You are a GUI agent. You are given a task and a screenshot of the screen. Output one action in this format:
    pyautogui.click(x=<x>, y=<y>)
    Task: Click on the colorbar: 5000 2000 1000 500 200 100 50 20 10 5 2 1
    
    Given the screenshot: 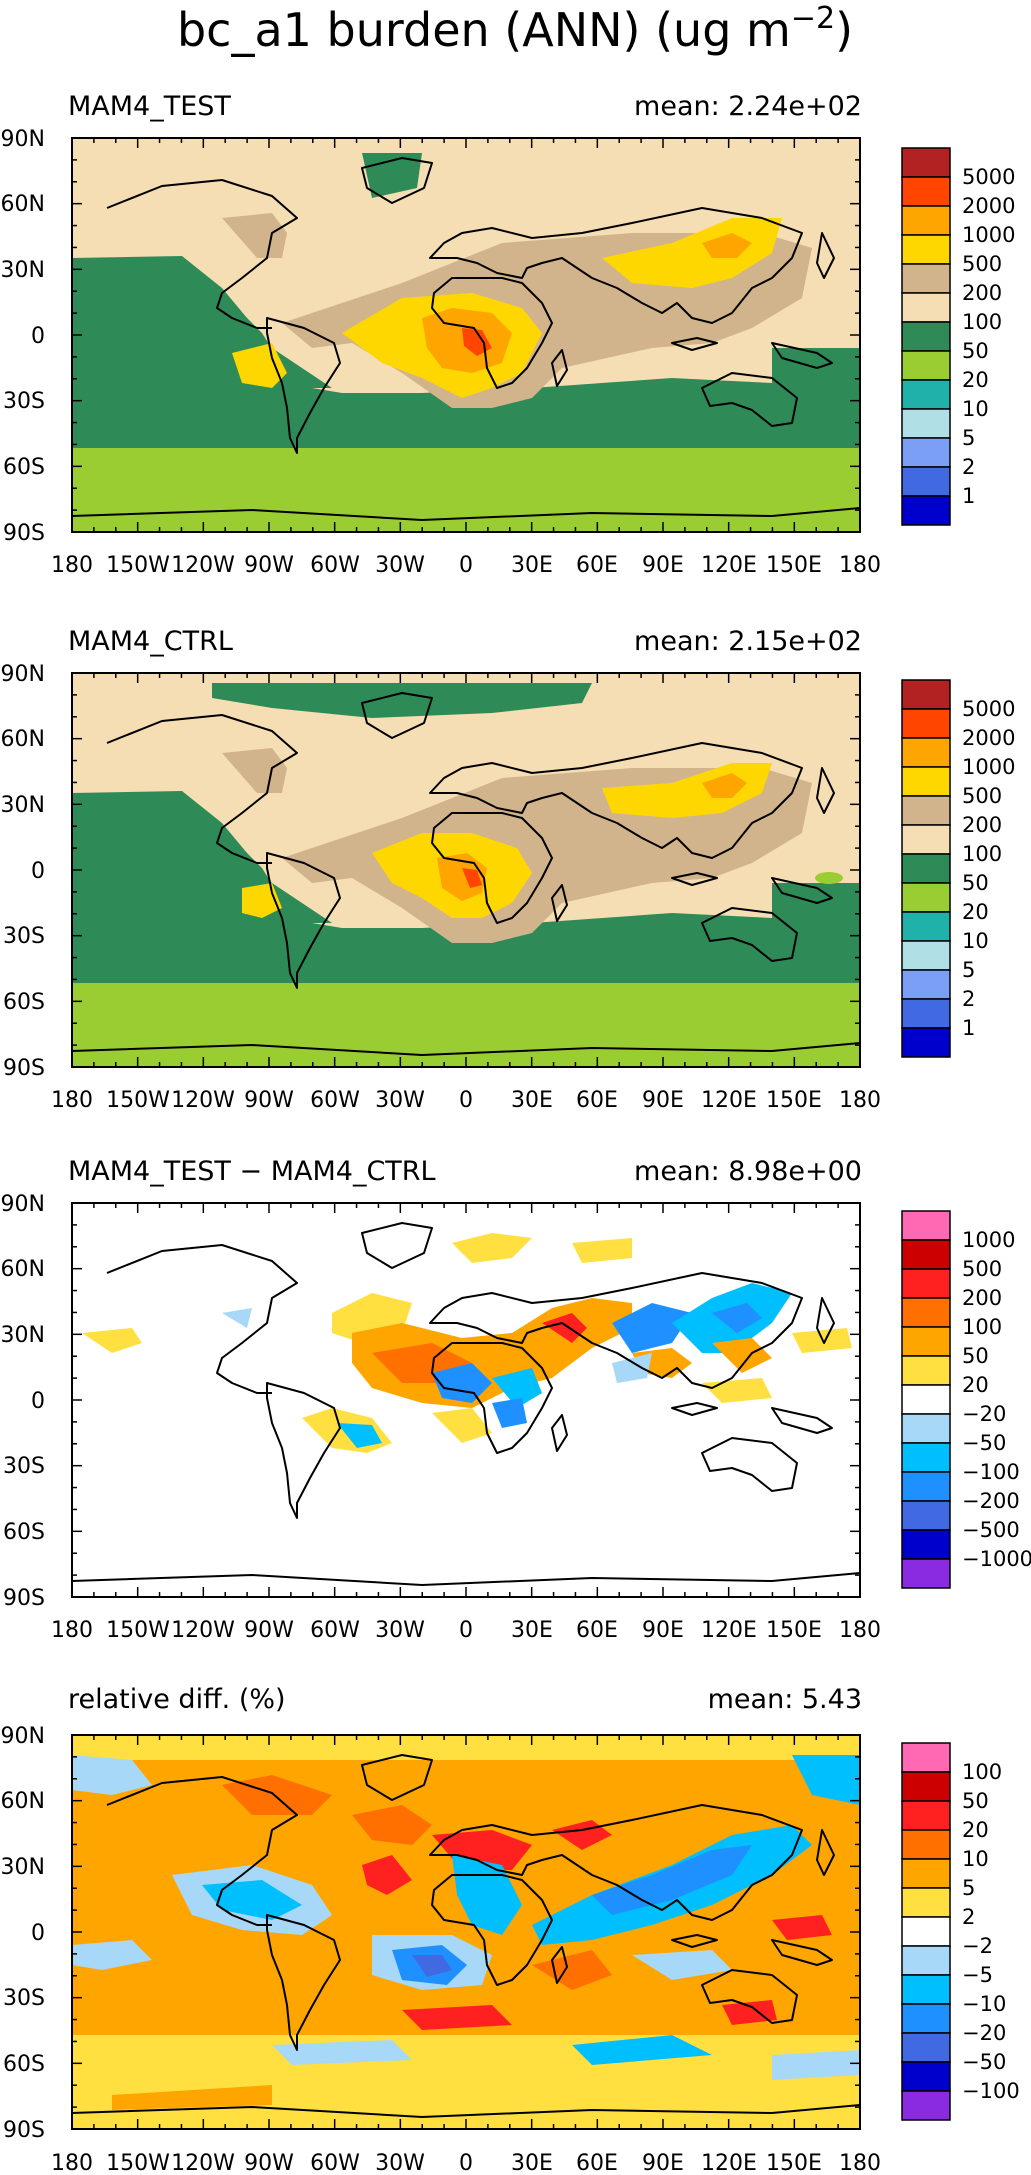 What is the action you would take?
    pyautogui.click(x=958, y=868)
    